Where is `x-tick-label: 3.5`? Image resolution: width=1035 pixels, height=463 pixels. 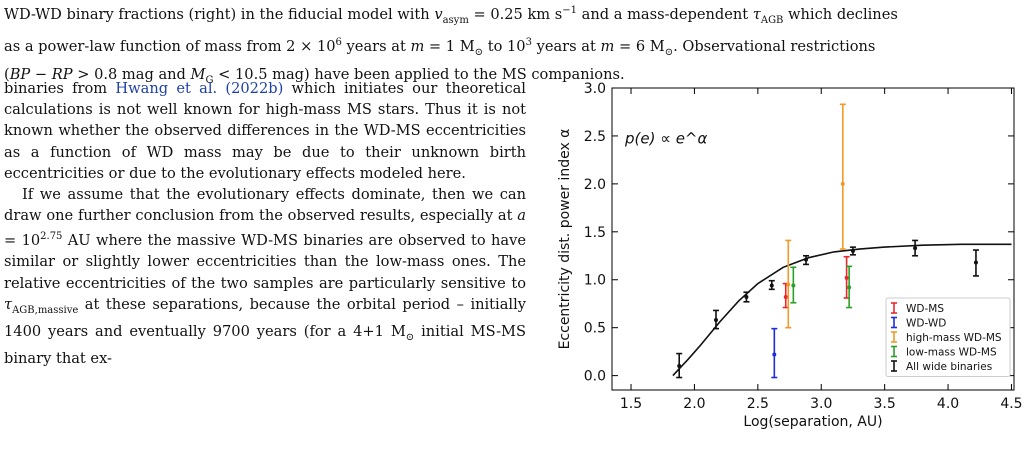
x-tick-label: 3.5 is located at coordinates (885, 404).